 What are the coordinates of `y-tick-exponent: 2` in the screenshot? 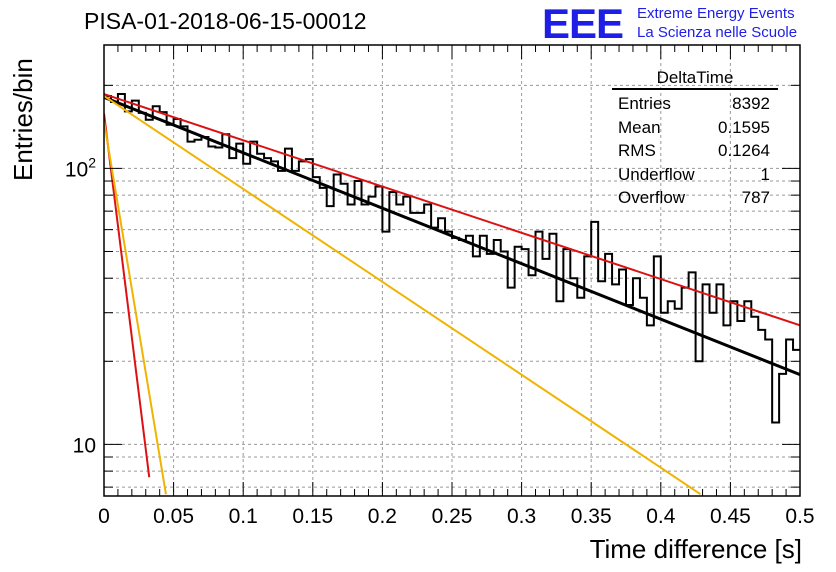 It's located at (92, 162).